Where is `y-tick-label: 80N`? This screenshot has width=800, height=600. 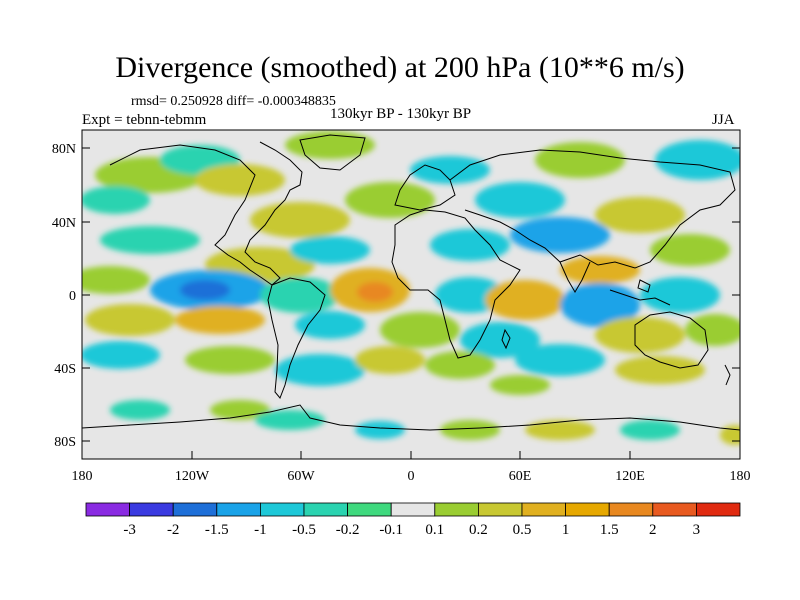
y-tick-label: 80N is located at coordinates (64, 149).